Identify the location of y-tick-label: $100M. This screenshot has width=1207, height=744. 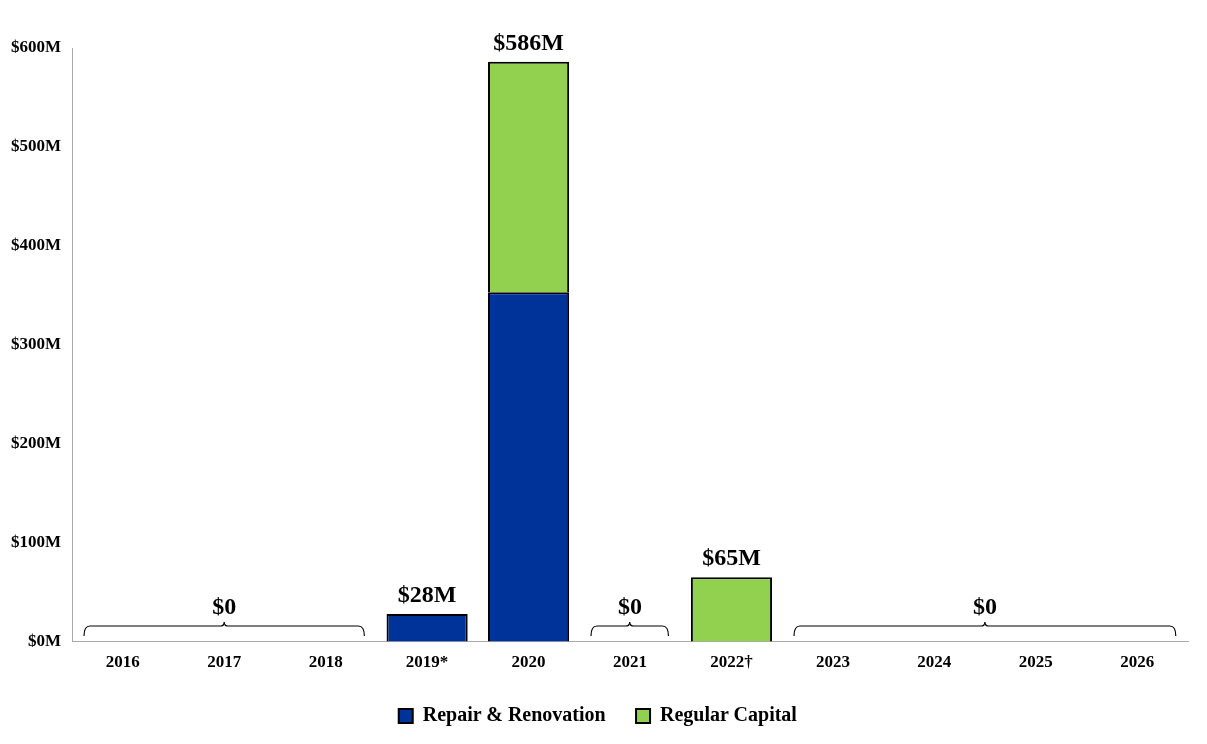
(36, 542).